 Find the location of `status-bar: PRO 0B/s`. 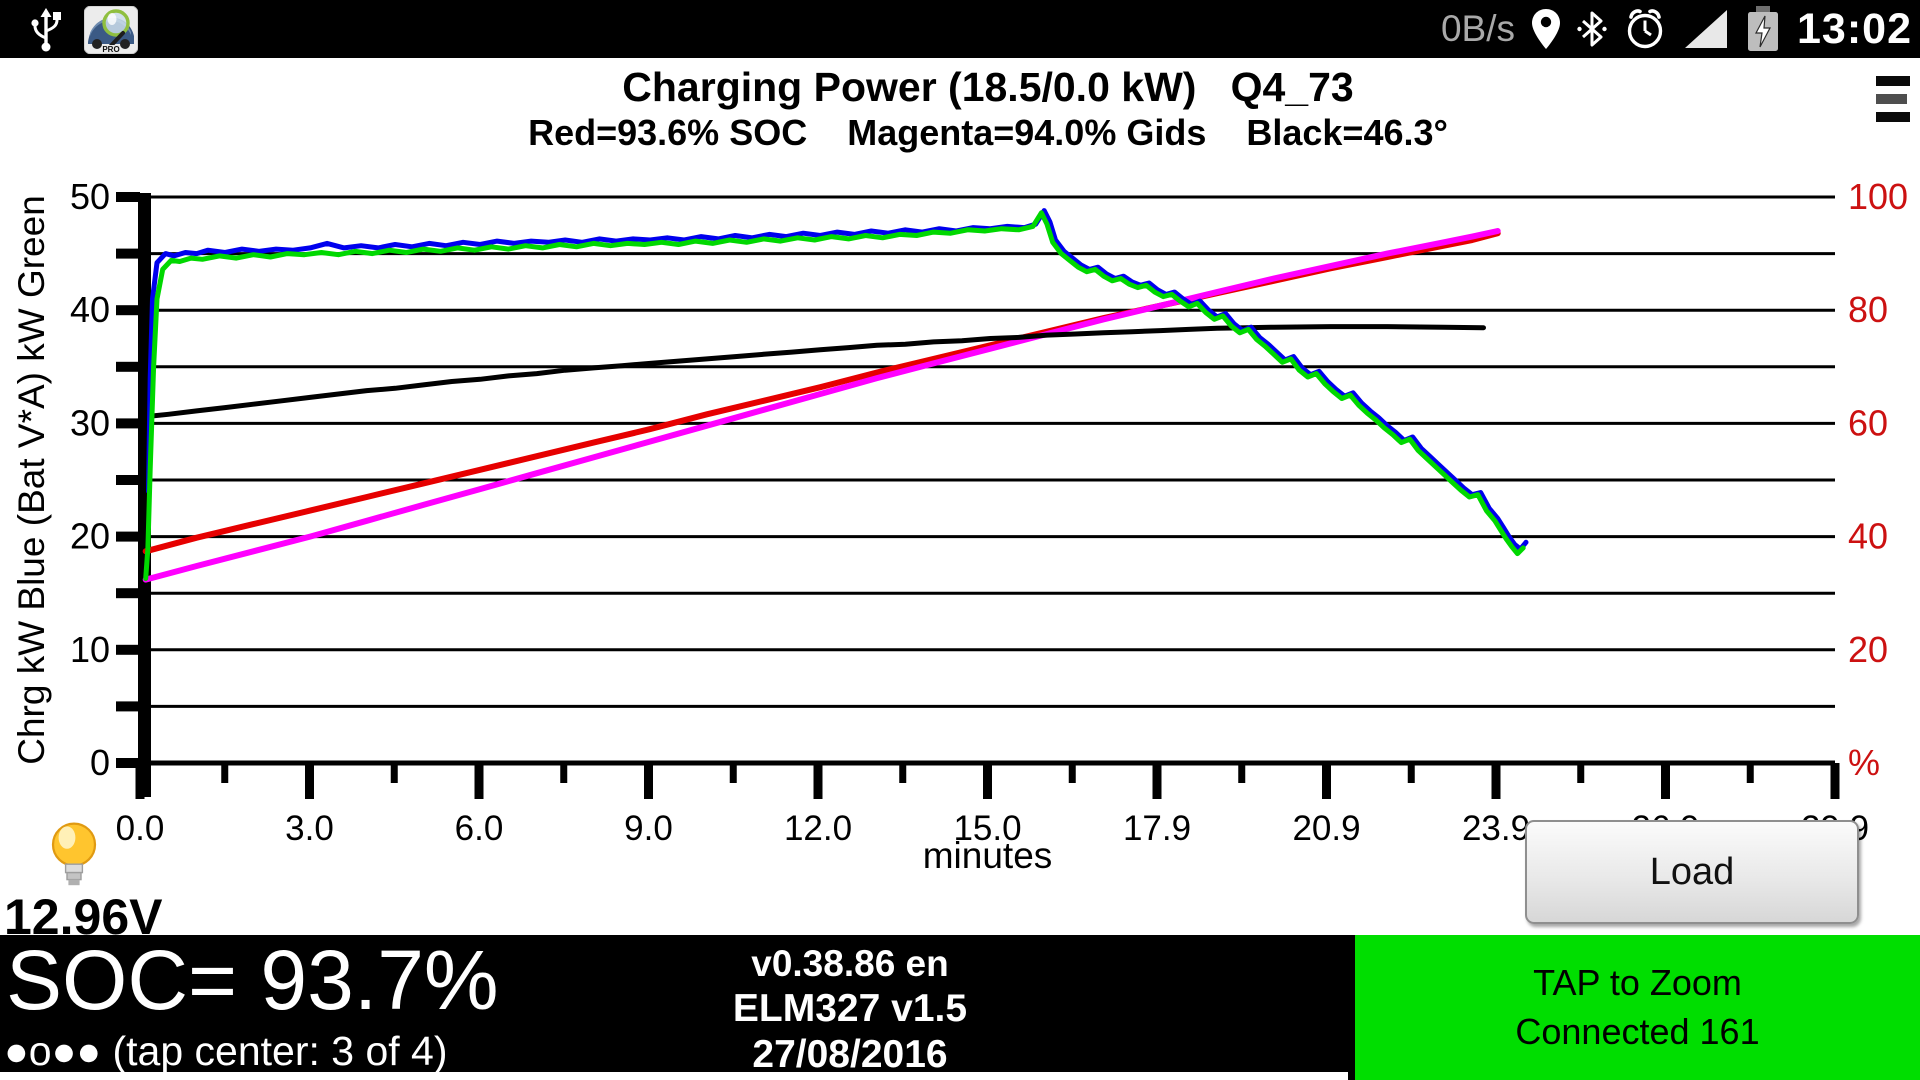

status-bar: PRO 0B/s is located at coordinates (960, 29).